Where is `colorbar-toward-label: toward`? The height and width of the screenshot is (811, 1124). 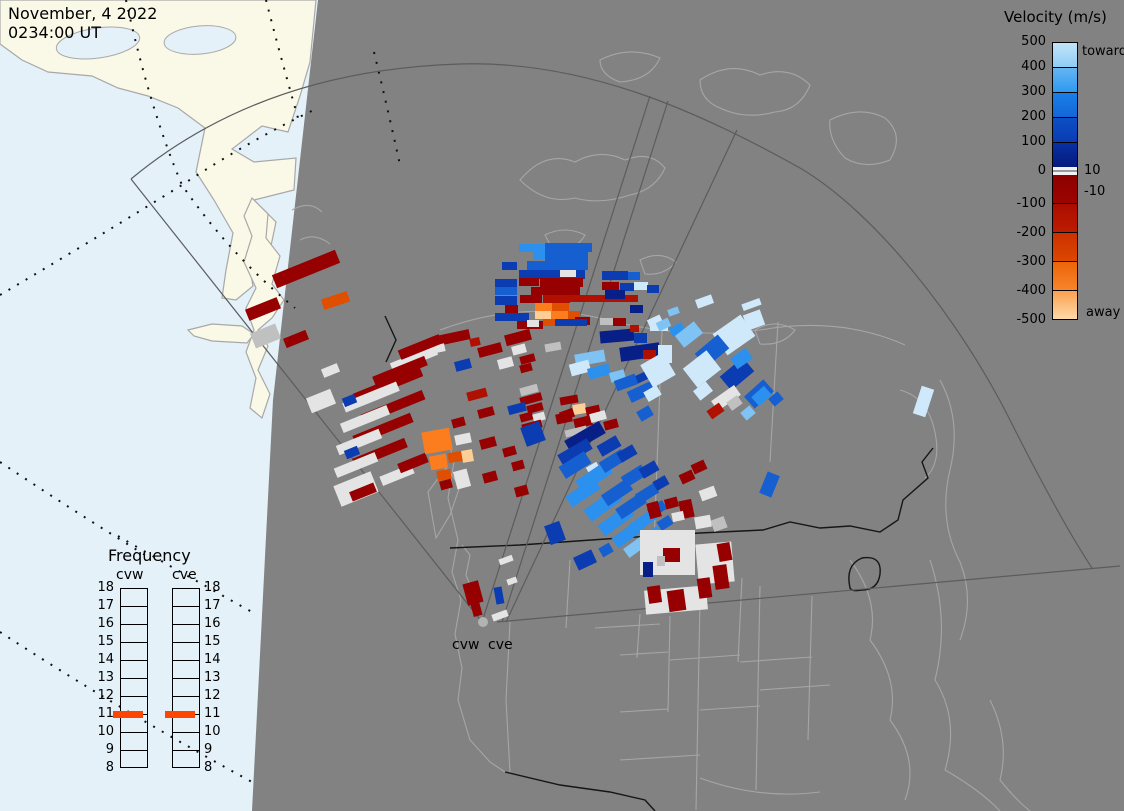 colorbar-toward-label: toward is located at coordinates (1103, 51).